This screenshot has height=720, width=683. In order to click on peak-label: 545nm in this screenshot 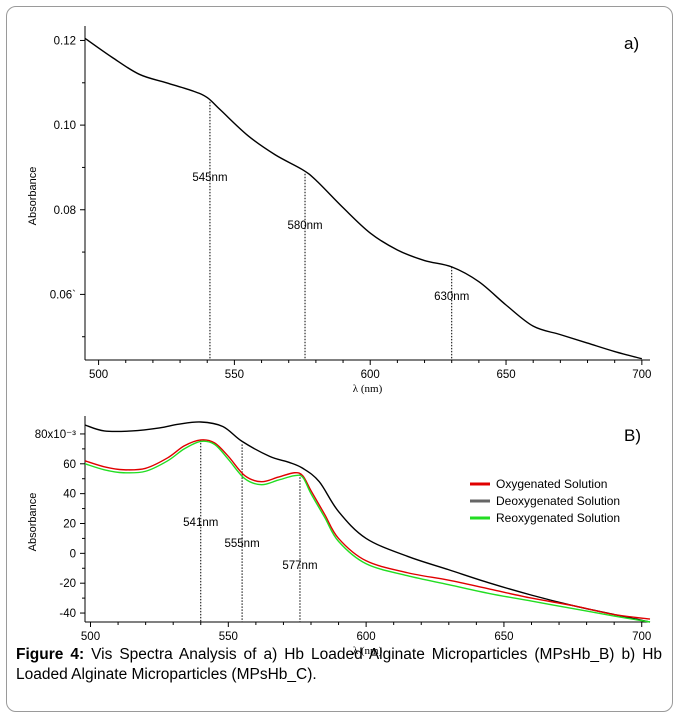, I will do `click(209, 178)`.